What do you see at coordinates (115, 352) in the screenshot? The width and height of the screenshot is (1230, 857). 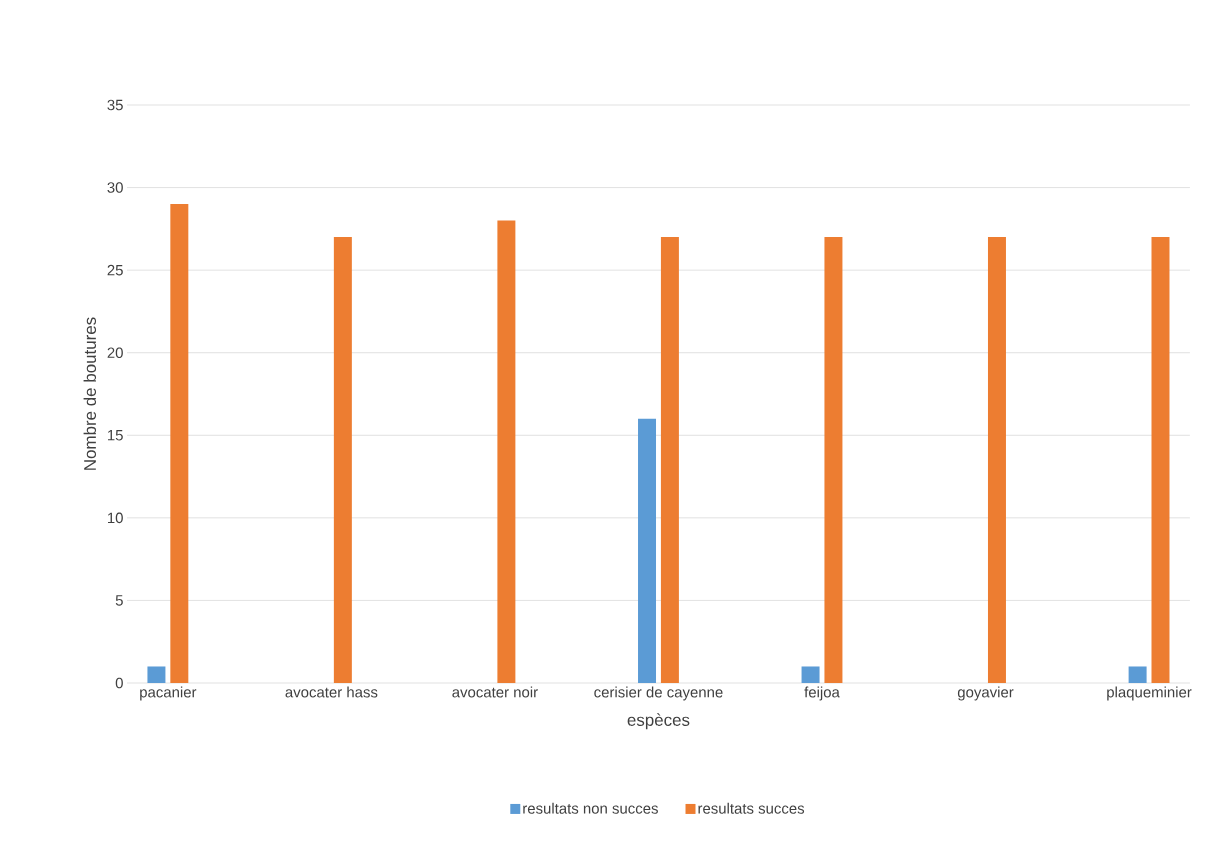 I see `y-tick-label: 20` at bounding box center [115, 352].